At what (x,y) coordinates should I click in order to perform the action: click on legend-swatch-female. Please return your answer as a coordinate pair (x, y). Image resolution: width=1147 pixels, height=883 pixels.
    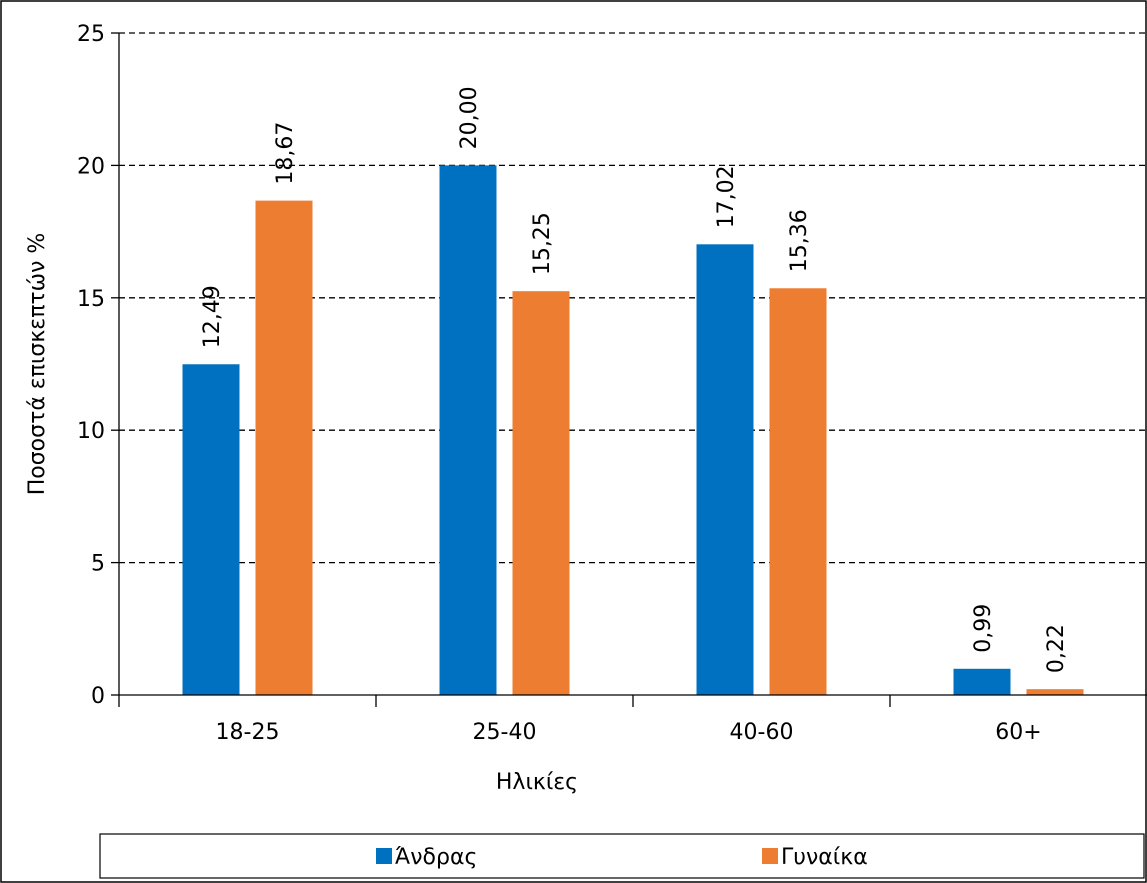
    Looking at the image, I should click on (770, 856).